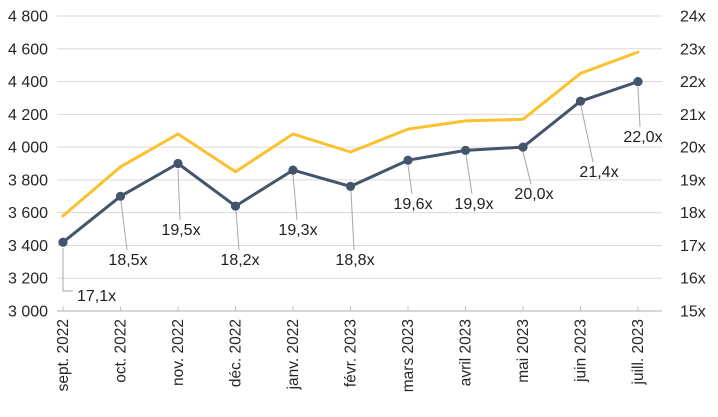  Describe the element at coordinates (28, 279) in the screenshot. I see `left-axis-tick-label: 3 200` at that location.